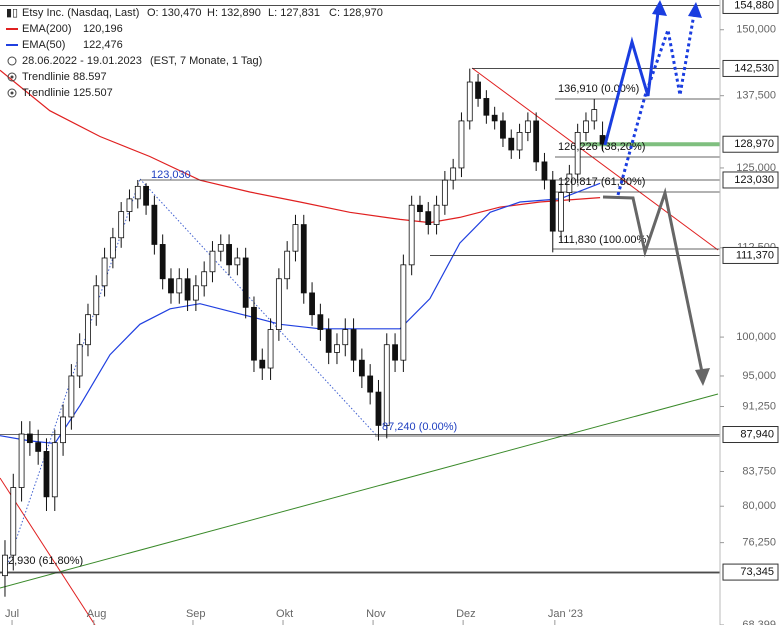  I want to click on y-tick-label: 95,000, so click(759, 376).